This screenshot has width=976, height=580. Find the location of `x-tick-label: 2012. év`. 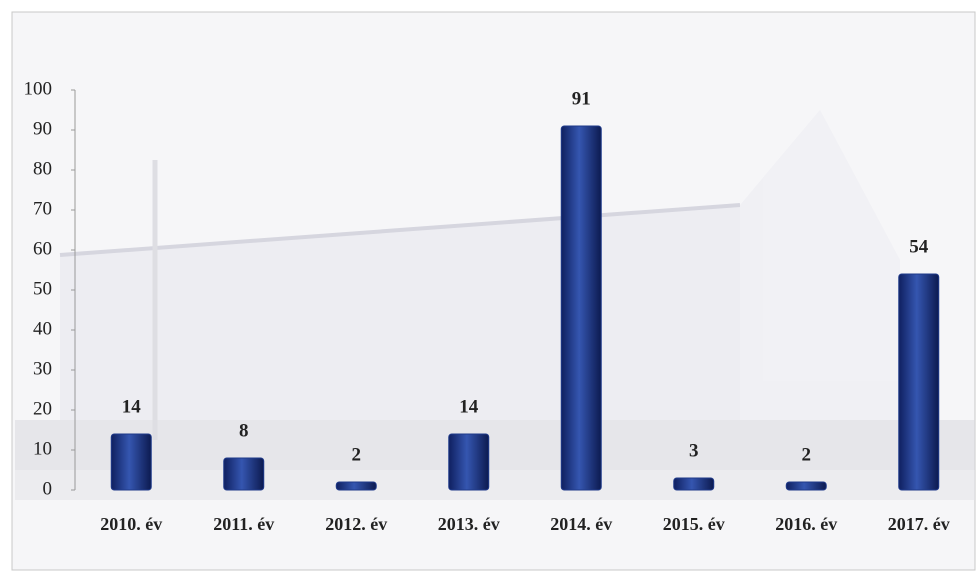

x-tick-label: 2012. év is located at coordinates (356, 524).